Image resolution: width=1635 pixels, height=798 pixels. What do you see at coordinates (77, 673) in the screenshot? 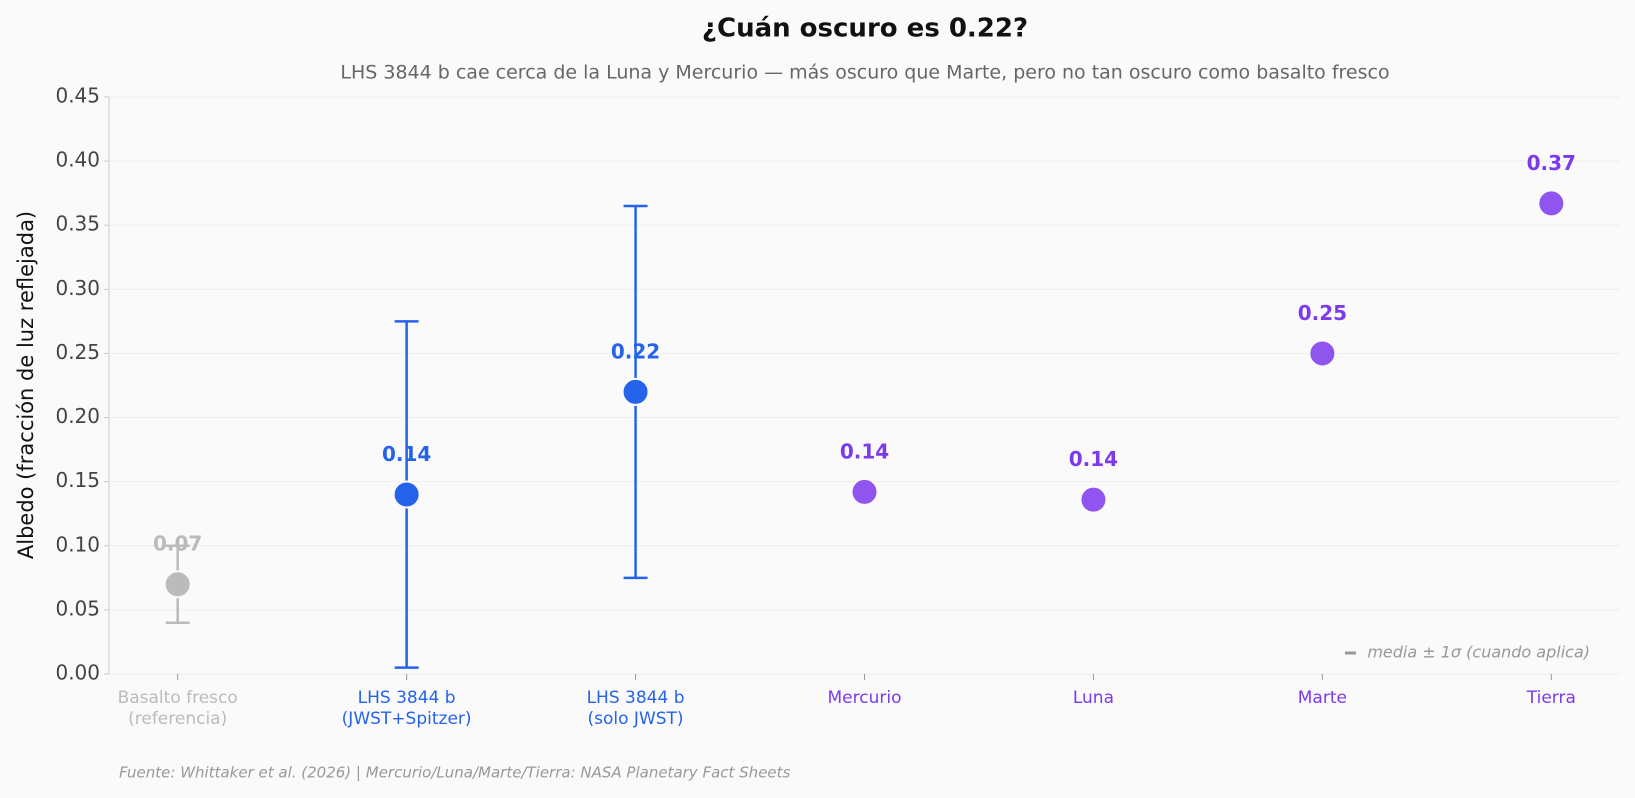
I see `y-tick-label: 0.00` at bounding box center [77, 673].